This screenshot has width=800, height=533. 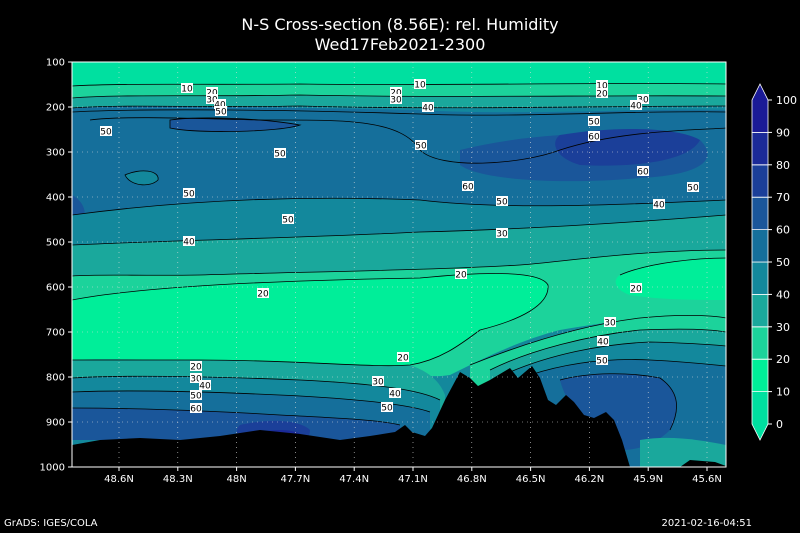 I want to click on x-tick-label: 45.9N, so click(x=648, y=479).